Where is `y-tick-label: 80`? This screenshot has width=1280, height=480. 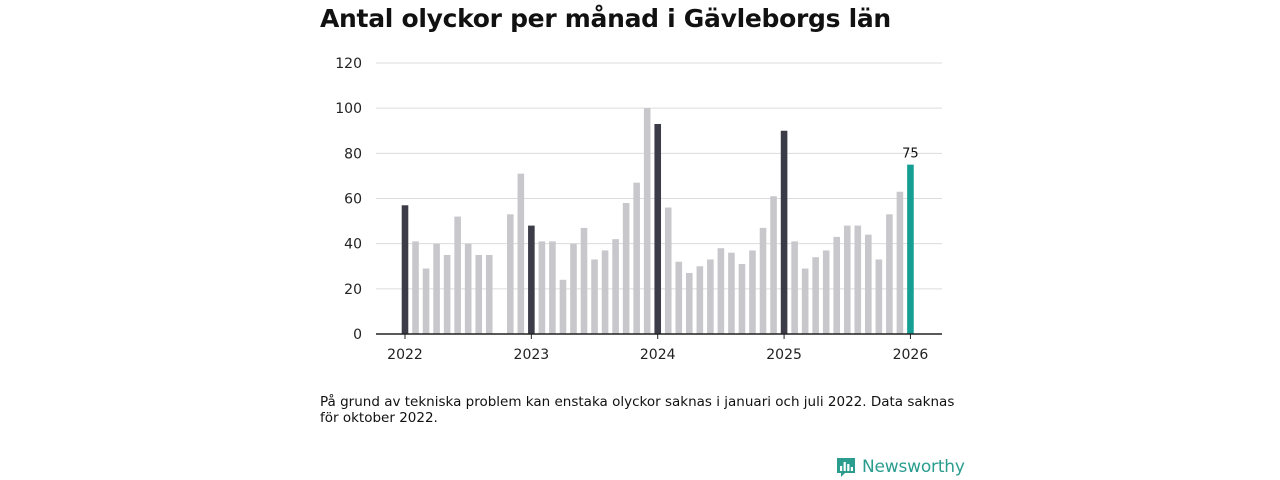 y-tick-label: 80 is located at coordinates (353, 154).